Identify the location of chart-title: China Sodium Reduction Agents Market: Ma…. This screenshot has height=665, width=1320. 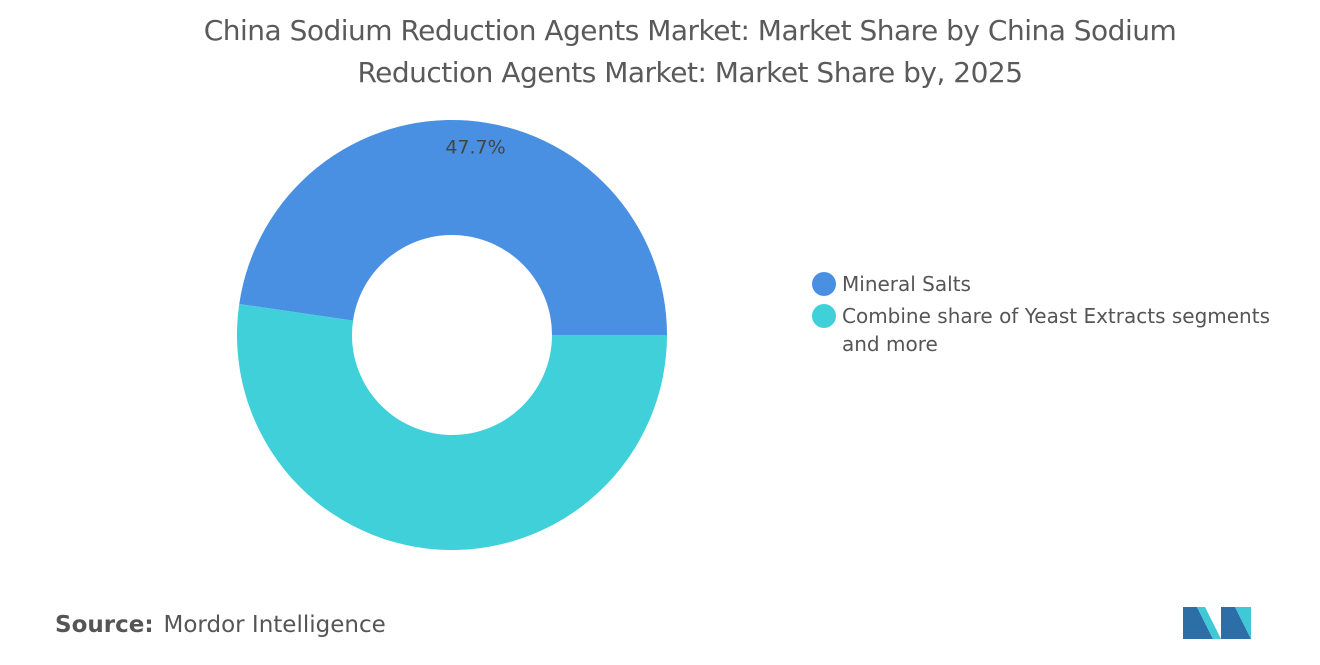
(690, 51).